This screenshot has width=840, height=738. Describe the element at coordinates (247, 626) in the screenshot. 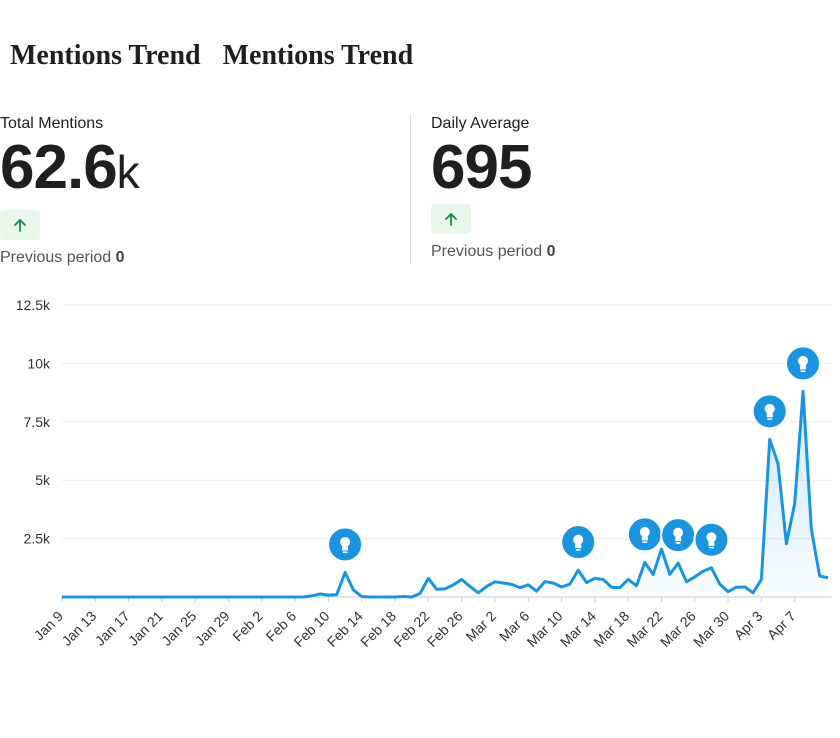

I see `x-tick-label: Feb 2` at that location.